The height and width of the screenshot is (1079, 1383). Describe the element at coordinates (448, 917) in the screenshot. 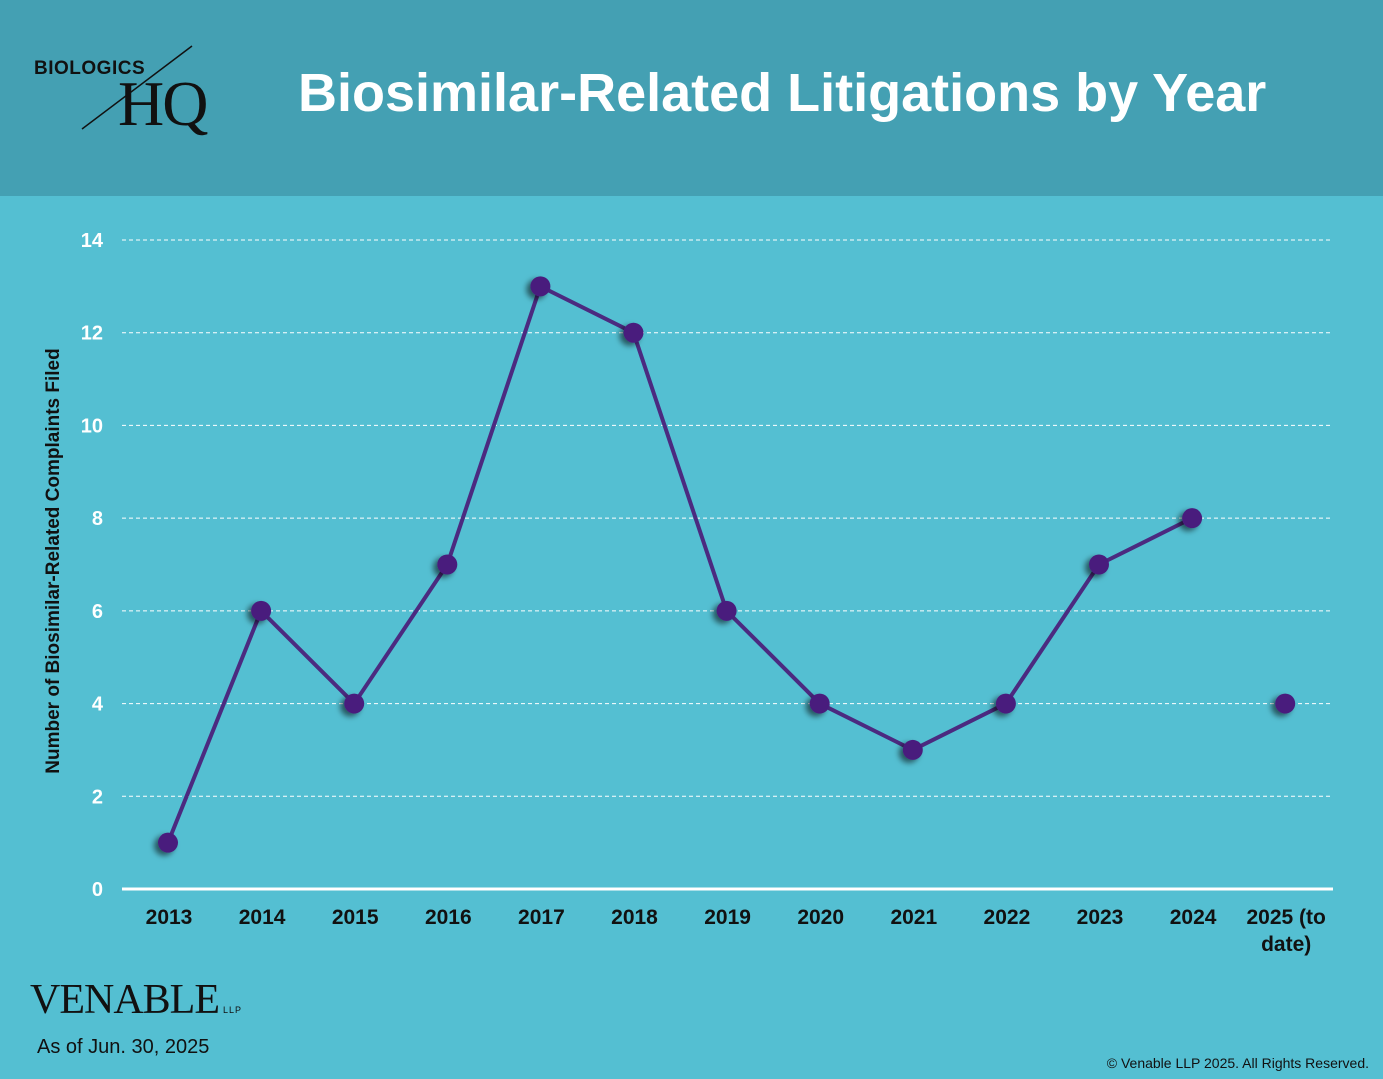

I see `x-tick-label: 2016` at that location.